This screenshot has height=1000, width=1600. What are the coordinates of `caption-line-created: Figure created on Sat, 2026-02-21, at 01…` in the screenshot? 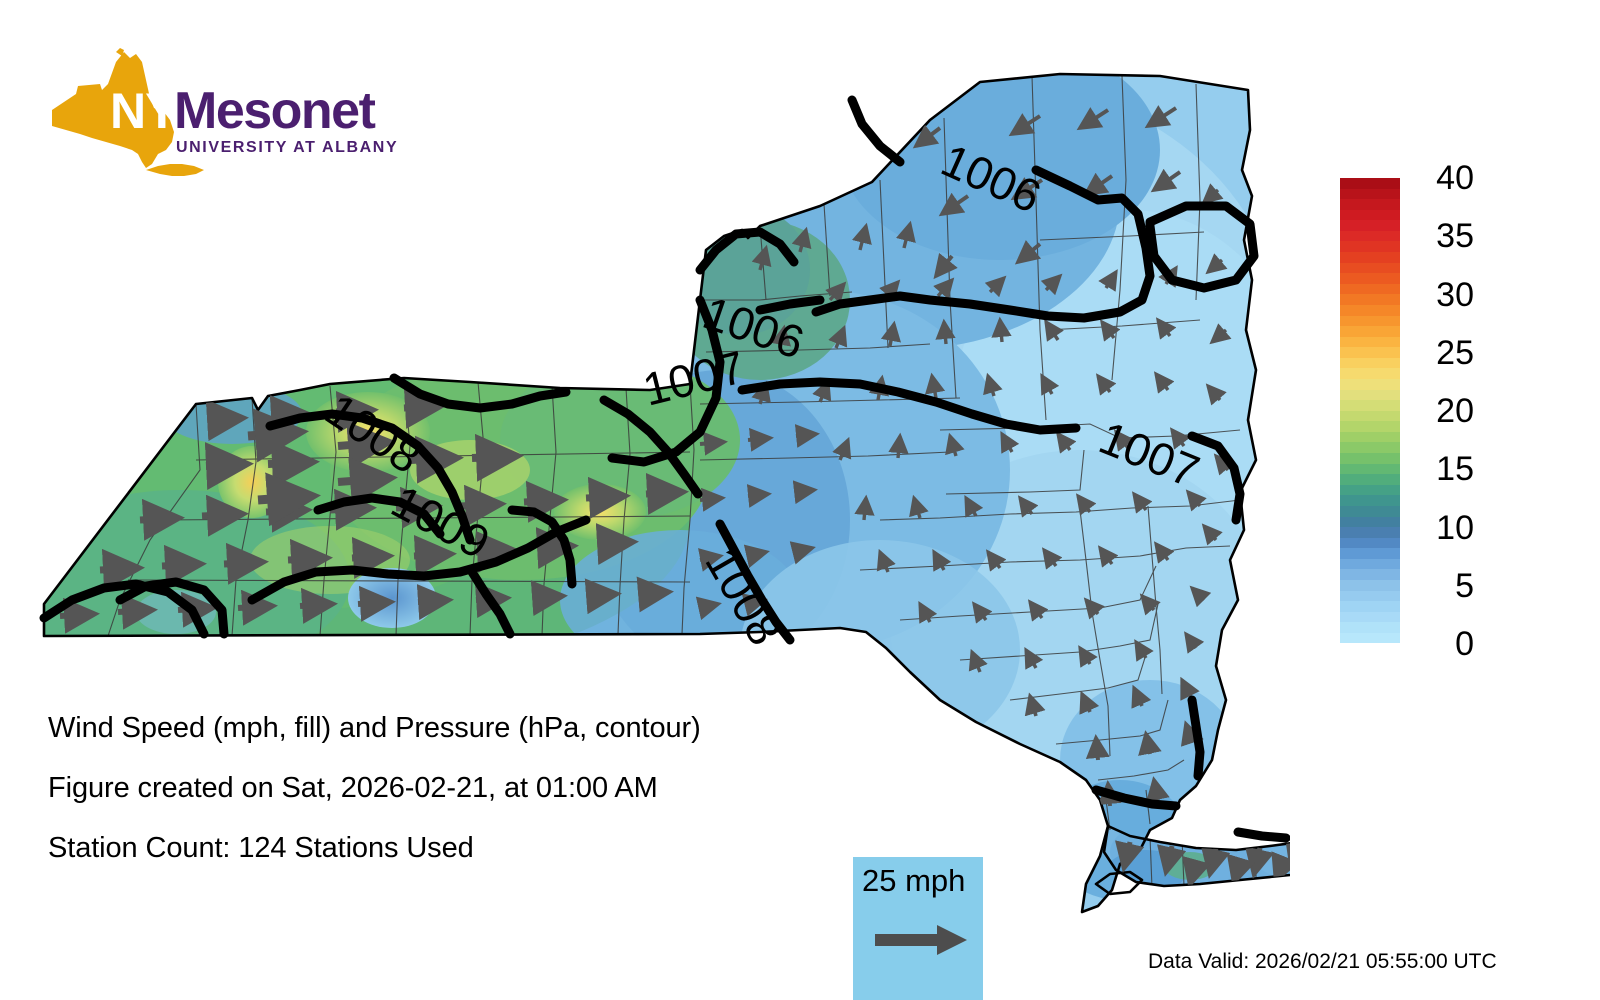 It's located at (353, 788).